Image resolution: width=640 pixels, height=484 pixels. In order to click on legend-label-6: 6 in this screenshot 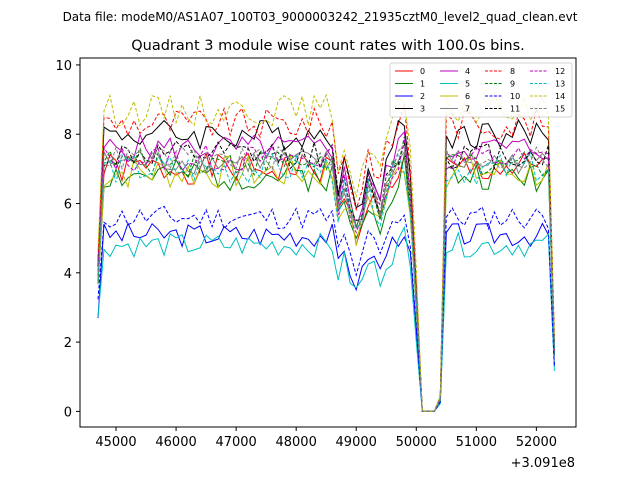, I will do `click(467, 96)`.